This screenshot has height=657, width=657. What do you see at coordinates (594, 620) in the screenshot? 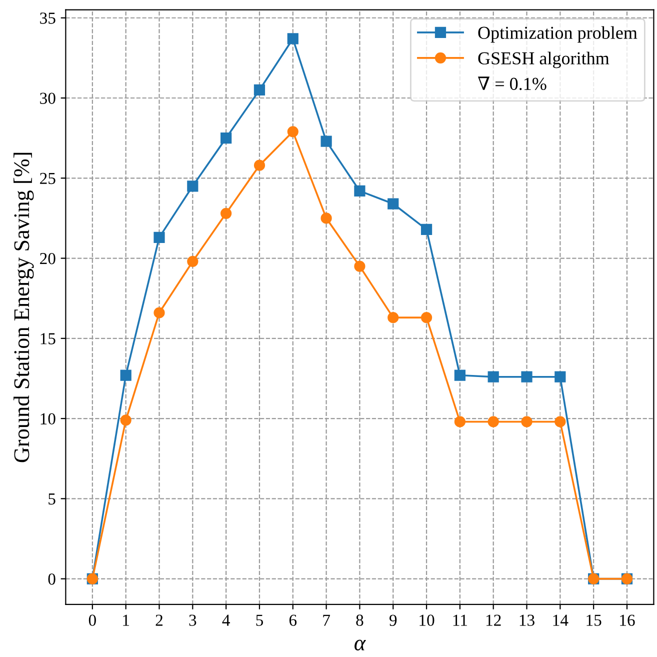
I see `x-tick-label: 15` at bounding box center [594, 620].